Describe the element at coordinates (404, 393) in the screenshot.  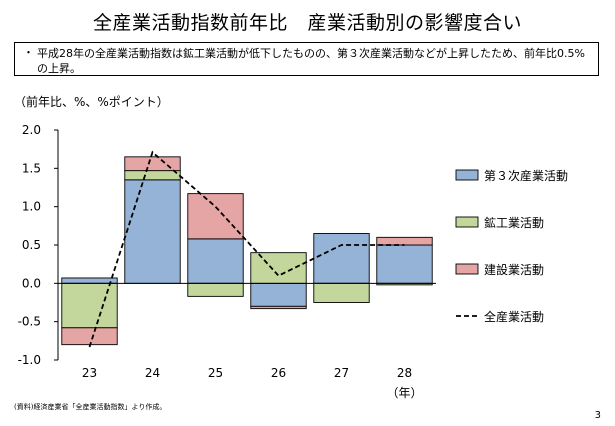
I see `x-axis-label: （年）` at that location.